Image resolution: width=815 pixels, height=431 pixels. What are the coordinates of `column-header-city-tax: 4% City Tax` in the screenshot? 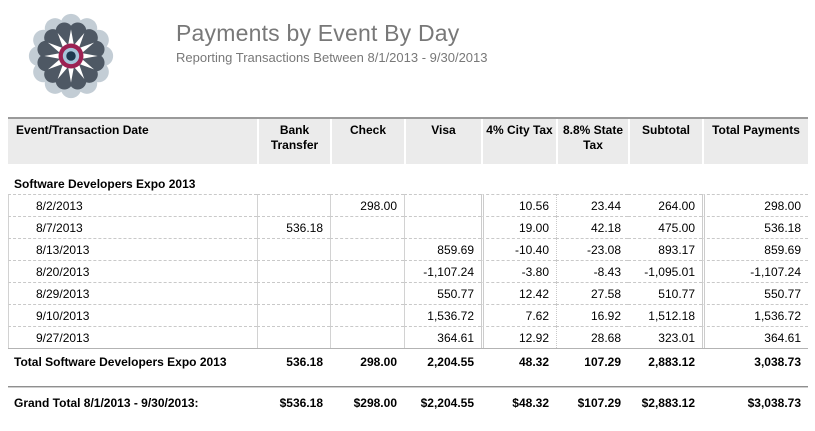 It's located at (518, 141).